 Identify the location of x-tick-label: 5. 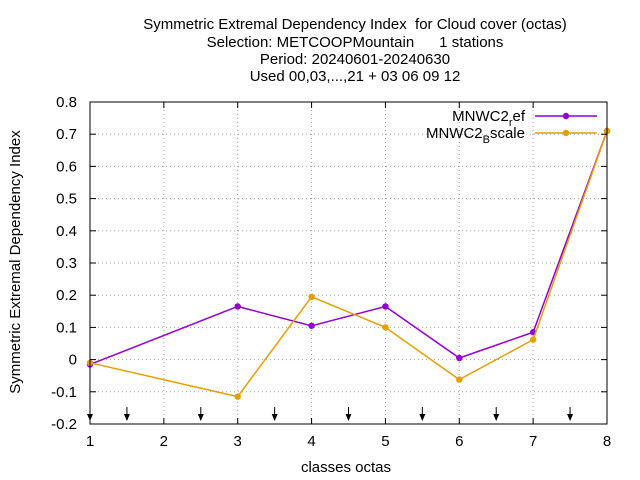
(385, 441).